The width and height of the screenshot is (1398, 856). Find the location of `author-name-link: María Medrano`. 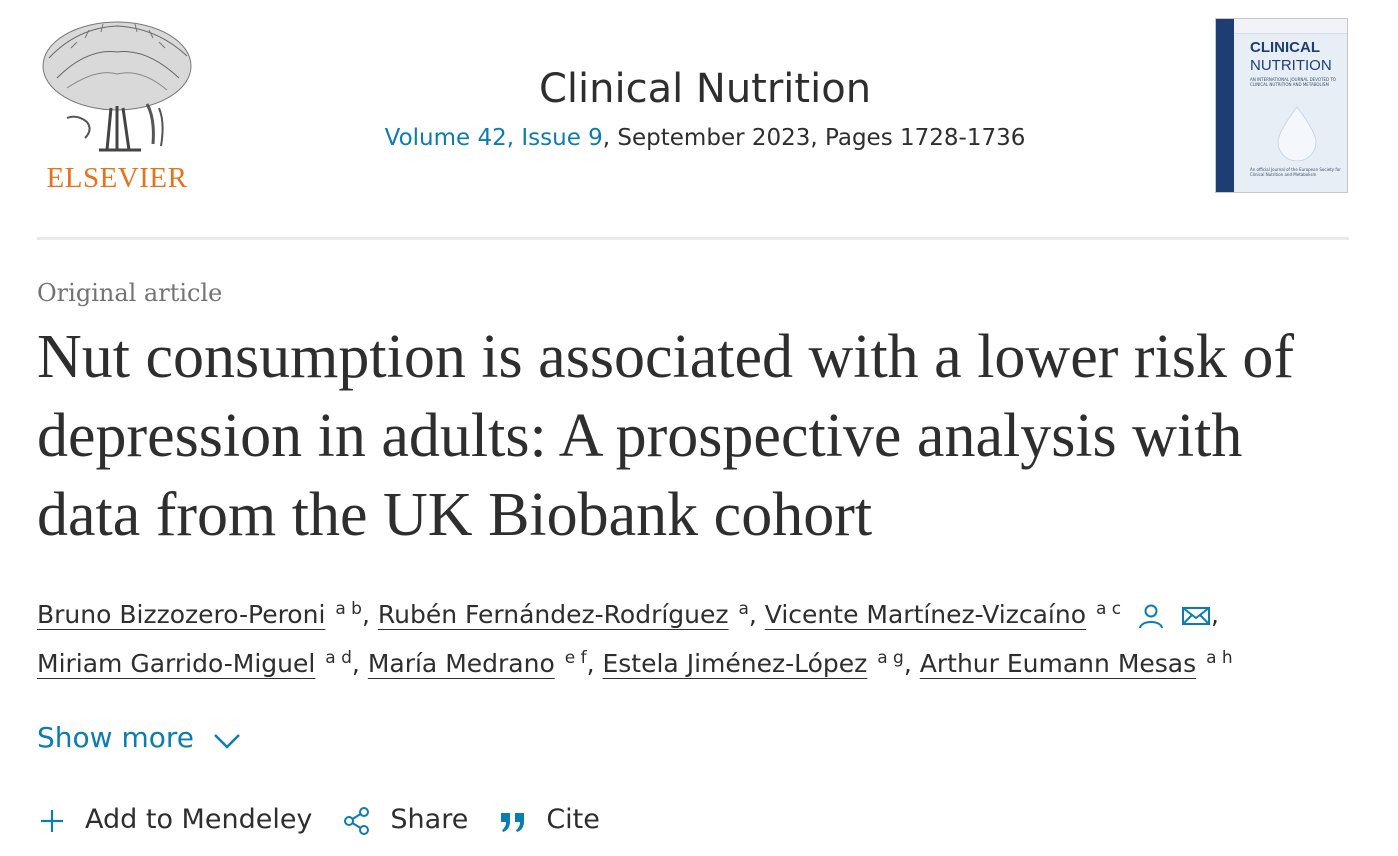

author-name-link: María Medrano is located at coordinates (461, 663).